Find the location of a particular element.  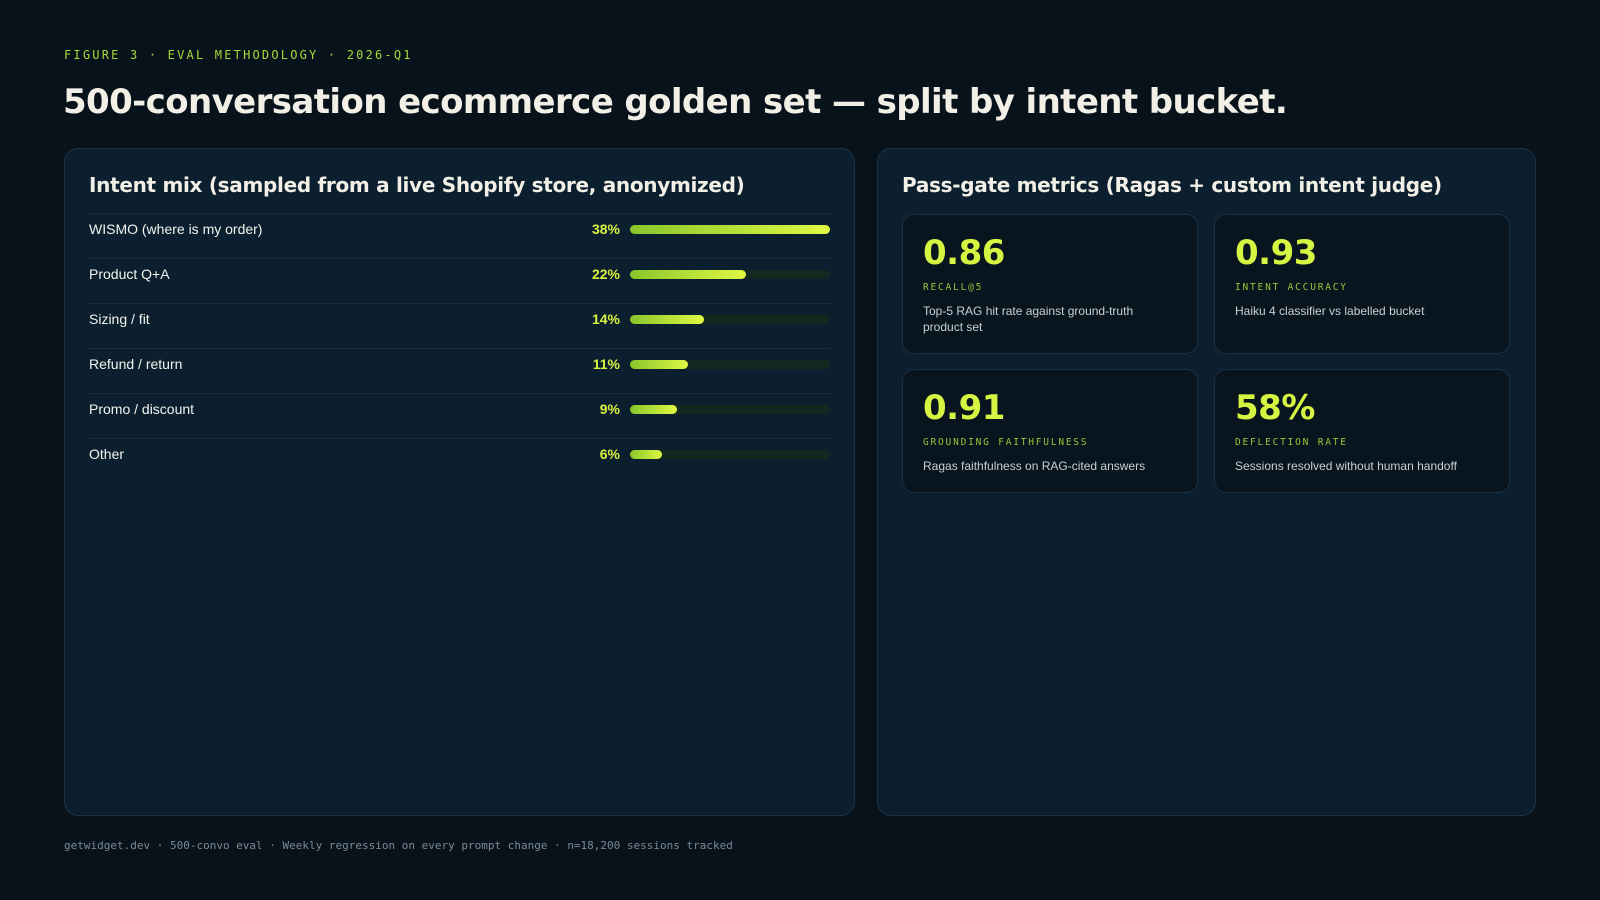

metric-value: 0.93 is located at coordinates (1276, 253).